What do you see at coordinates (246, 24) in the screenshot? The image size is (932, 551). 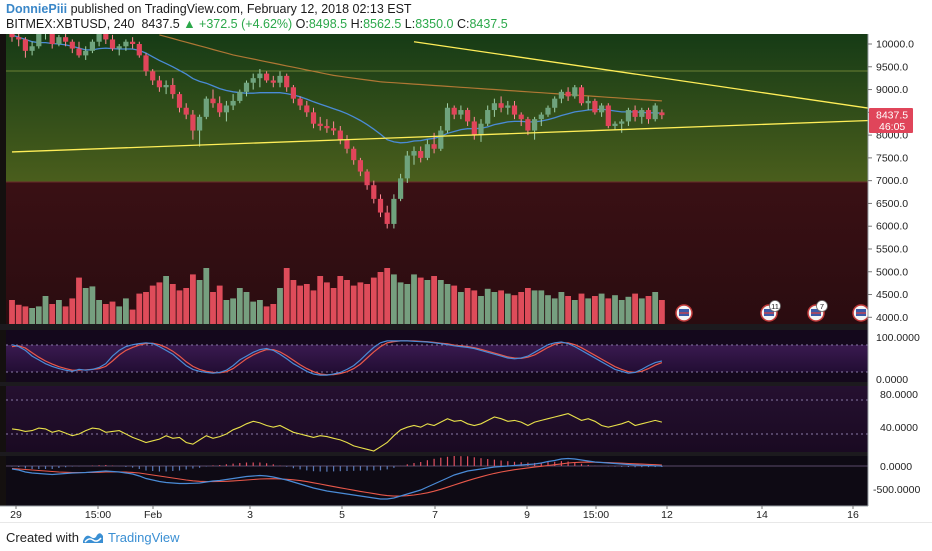 I see `price-change: +372.5 (+4.62%)` at bounding box center [246, 24].